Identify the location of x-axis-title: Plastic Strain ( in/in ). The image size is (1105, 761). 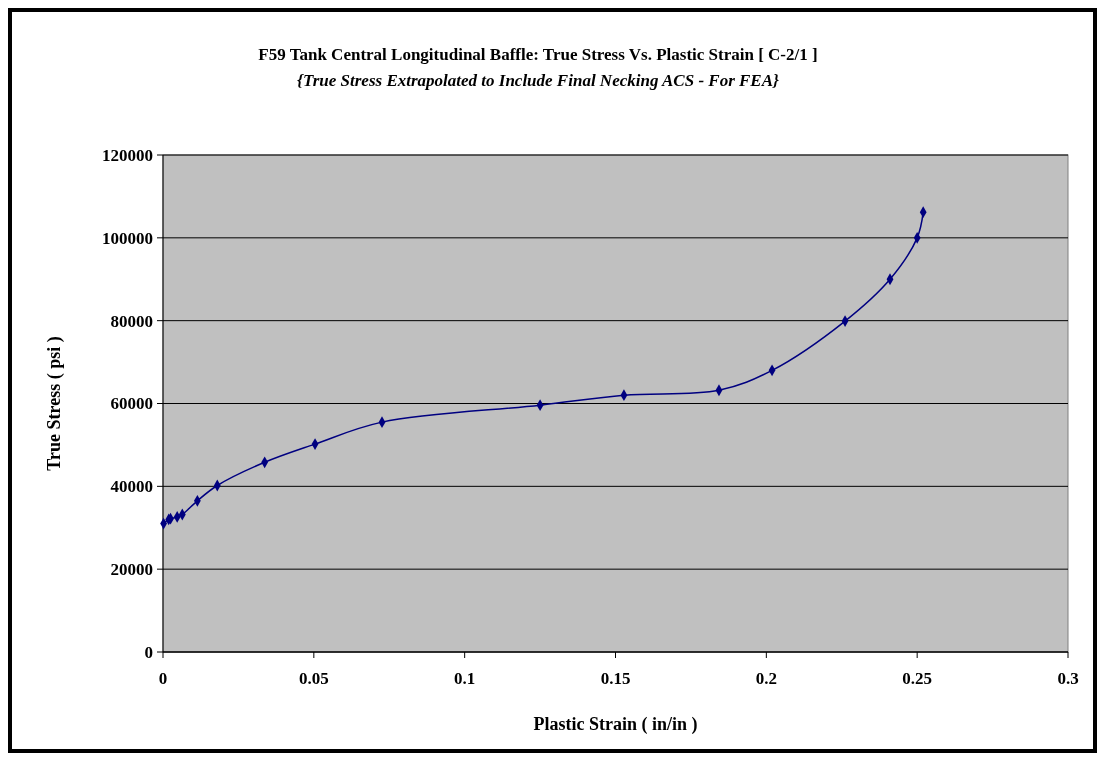
(615, 724).